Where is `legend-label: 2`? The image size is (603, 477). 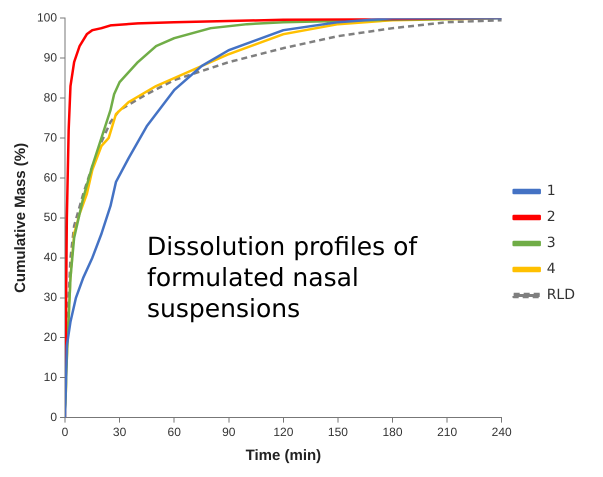
legend-label: 2 is located at coordinates (551, 217).